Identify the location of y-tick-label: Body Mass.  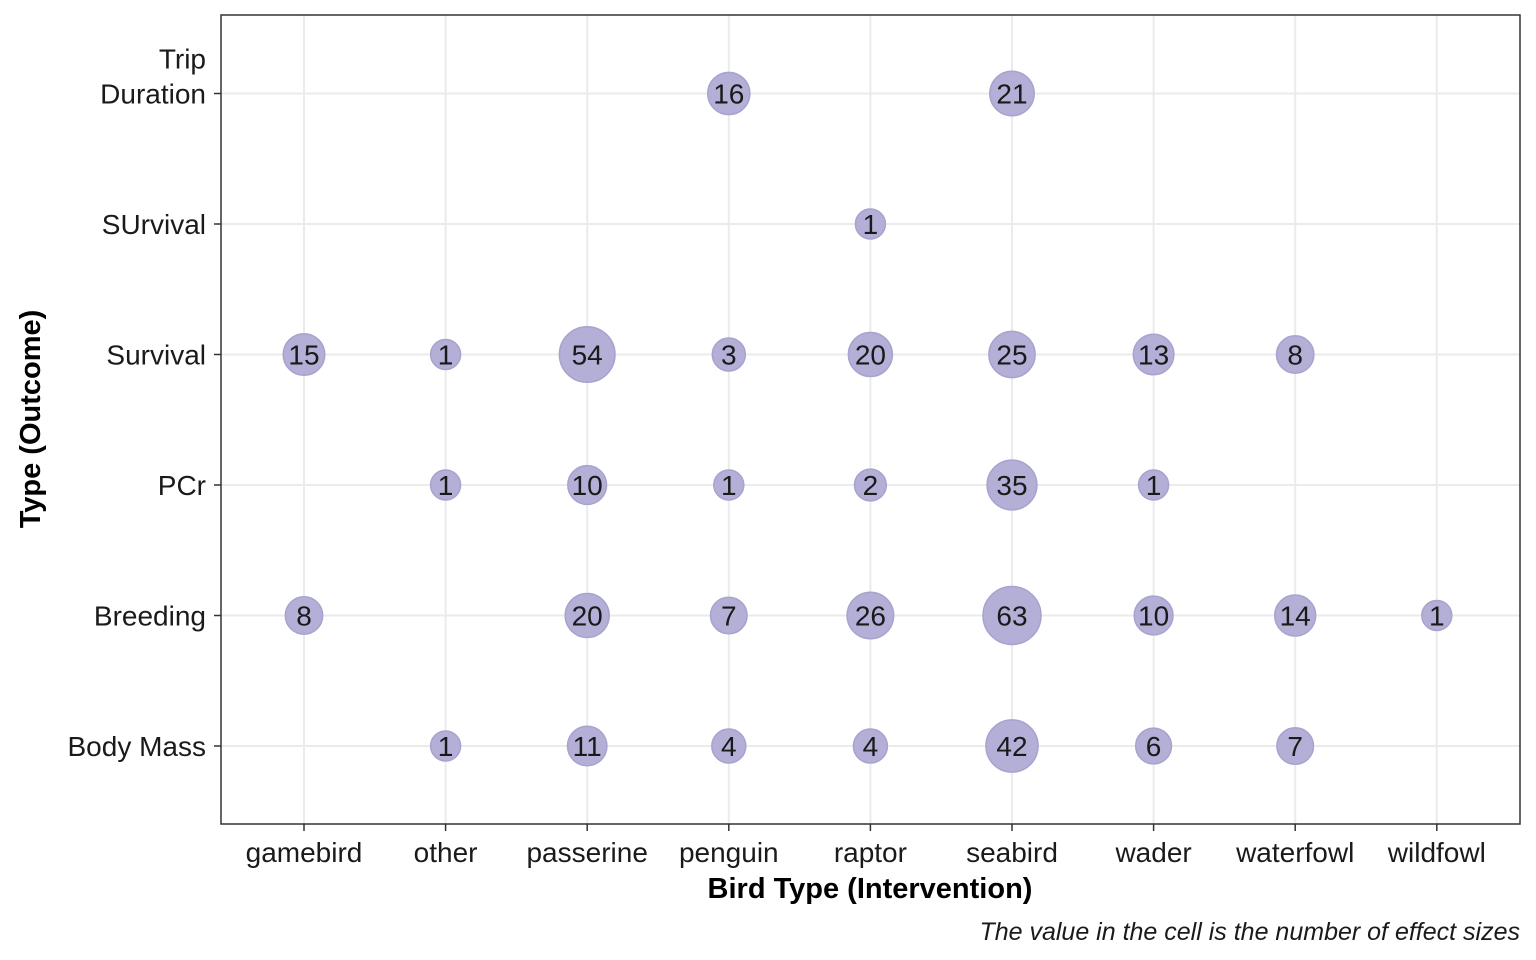
(137, 746).